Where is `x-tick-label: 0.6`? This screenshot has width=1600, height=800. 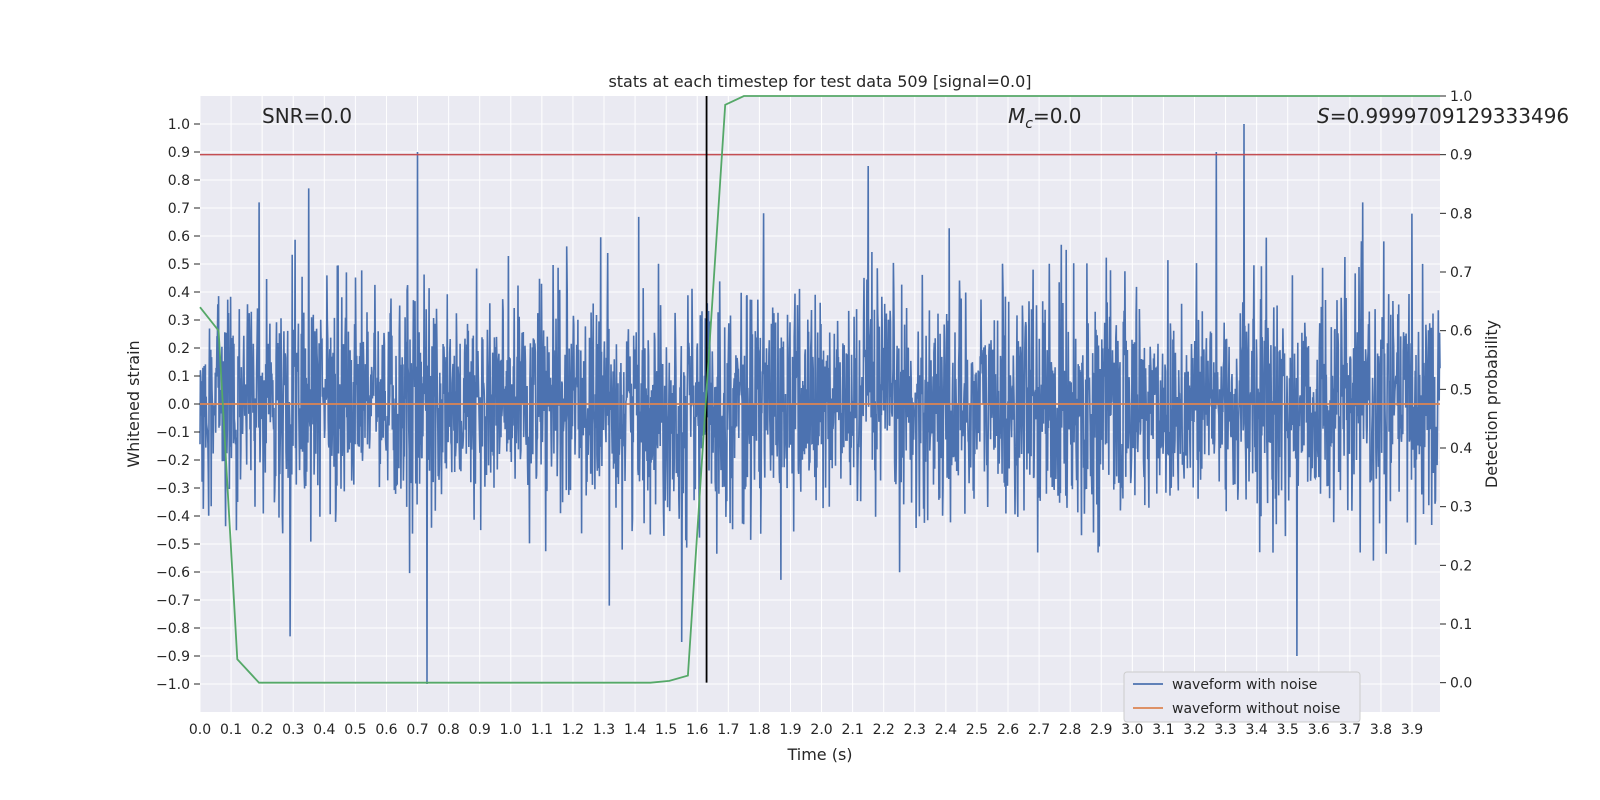
x-tick-label: 0.6 is located at coordinates (386, 730).